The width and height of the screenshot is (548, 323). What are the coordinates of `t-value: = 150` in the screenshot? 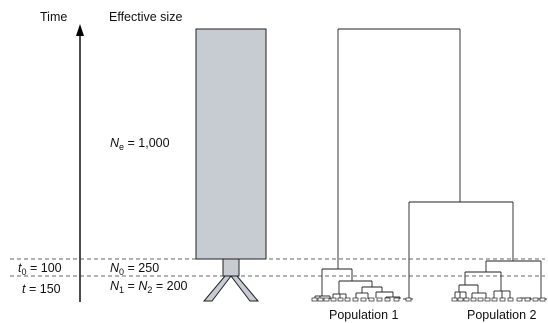 It's located at (44, 289).